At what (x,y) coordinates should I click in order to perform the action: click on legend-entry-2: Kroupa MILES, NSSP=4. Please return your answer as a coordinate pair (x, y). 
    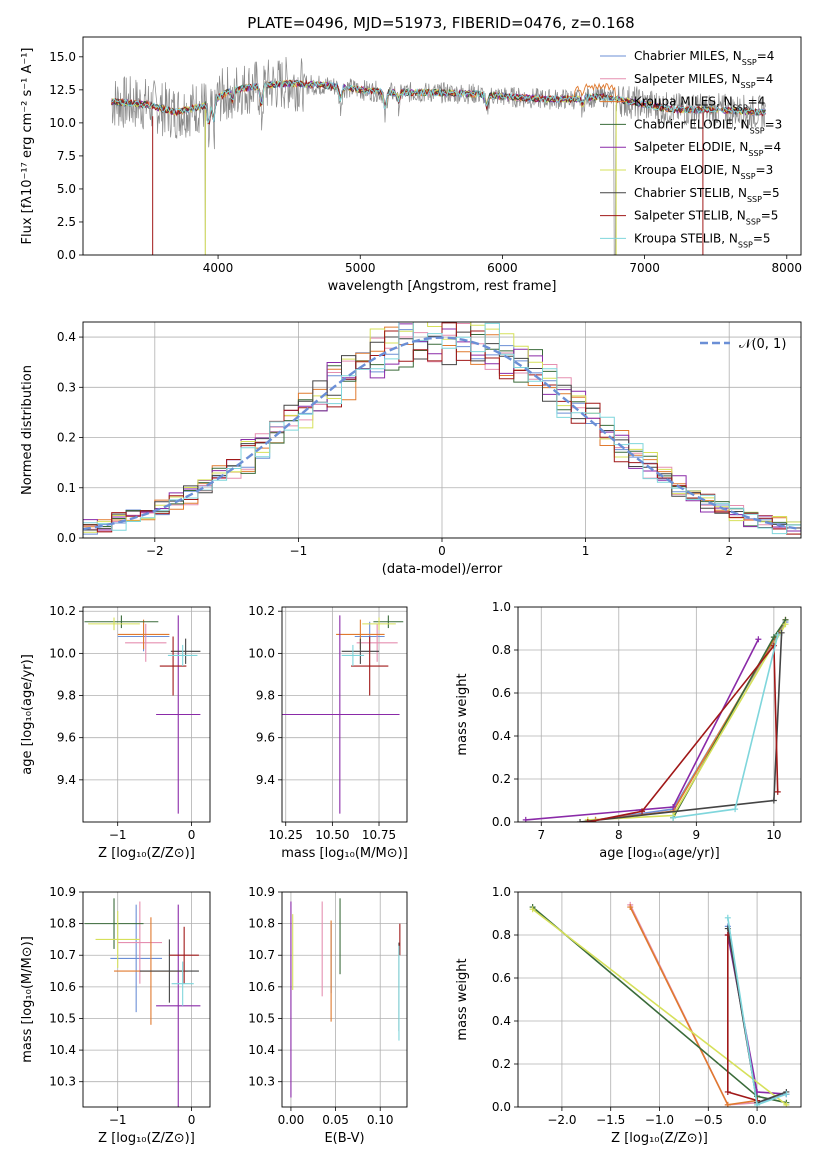
    Looking at the image, I should click on (699, 104).